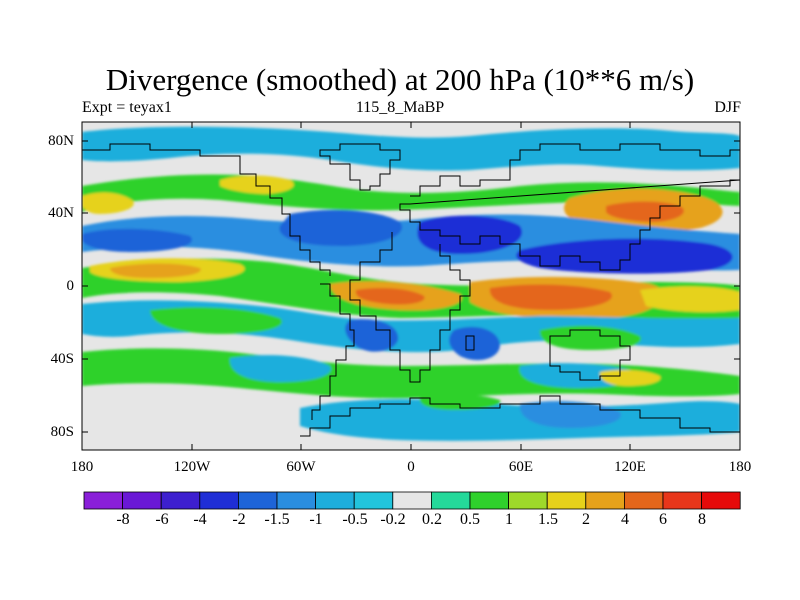 Image resolution: width=800 pixels, height=600 pixels. What do you see at coordinates (469, 234) in the screenshot?
I see `field-blob-north-darkblue` at bounding box center [469, 234].